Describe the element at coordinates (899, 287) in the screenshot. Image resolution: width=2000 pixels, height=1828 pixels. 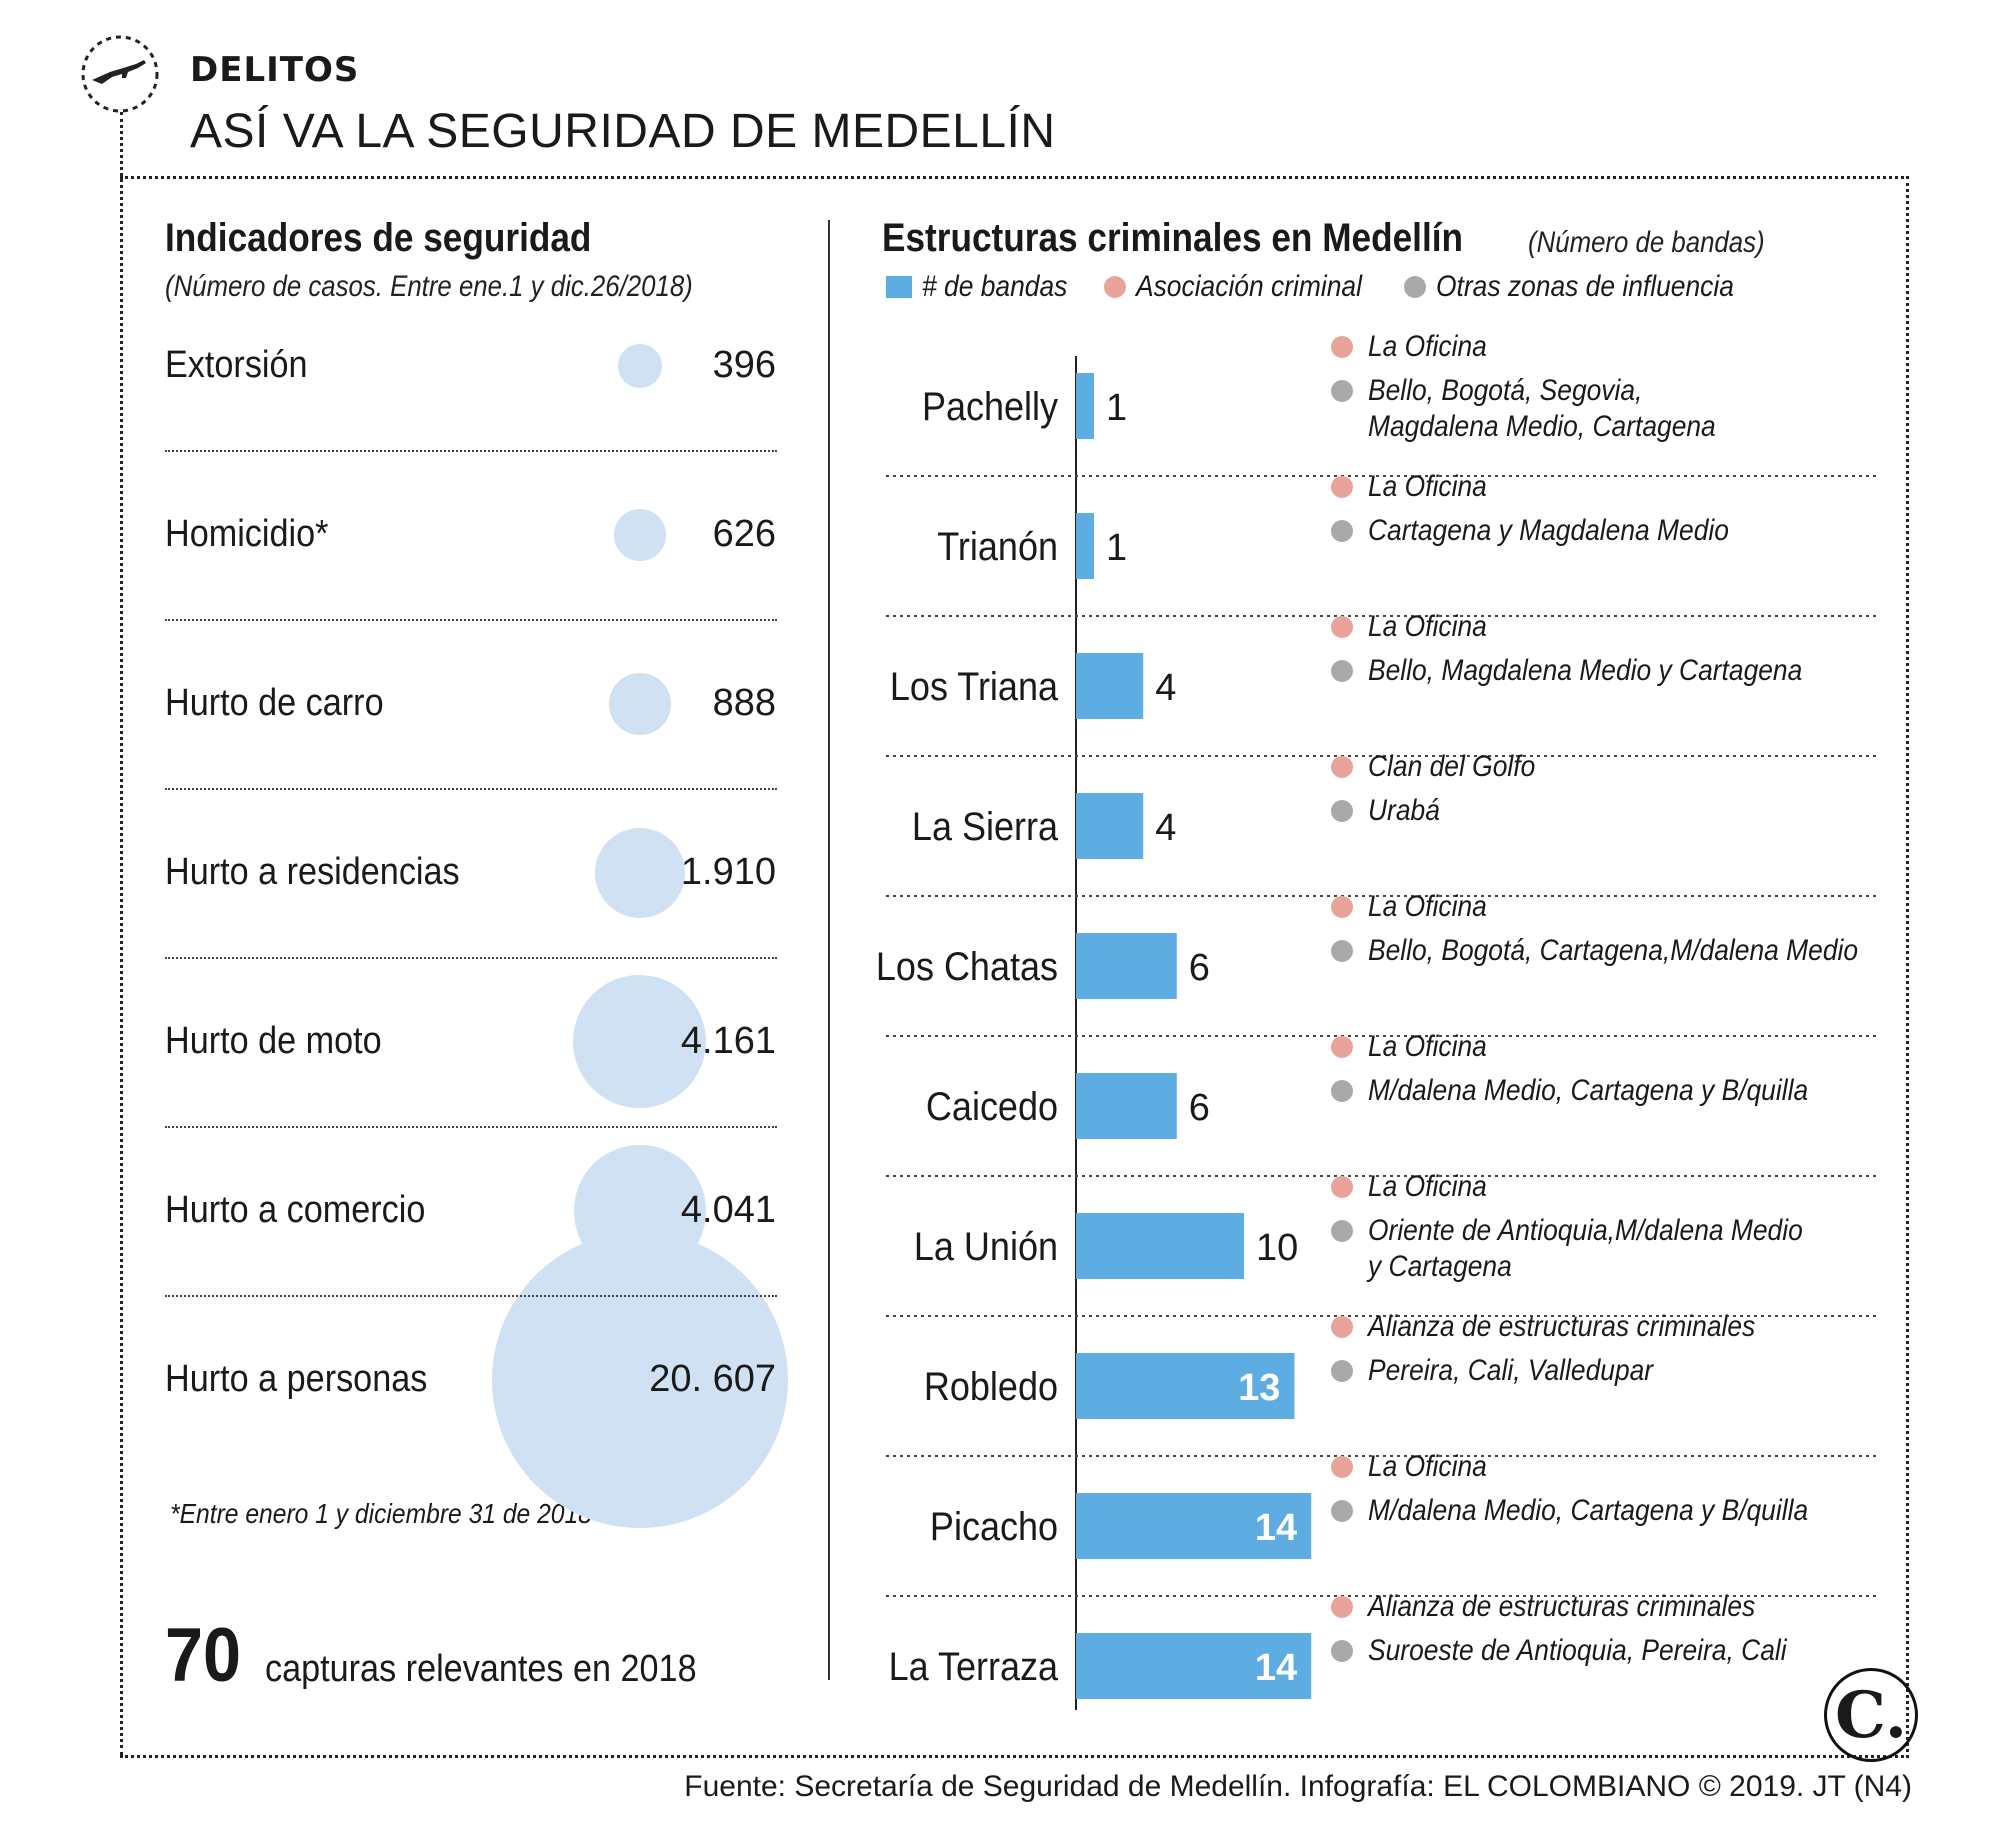
I see `legend-bar-swatch` at that location.